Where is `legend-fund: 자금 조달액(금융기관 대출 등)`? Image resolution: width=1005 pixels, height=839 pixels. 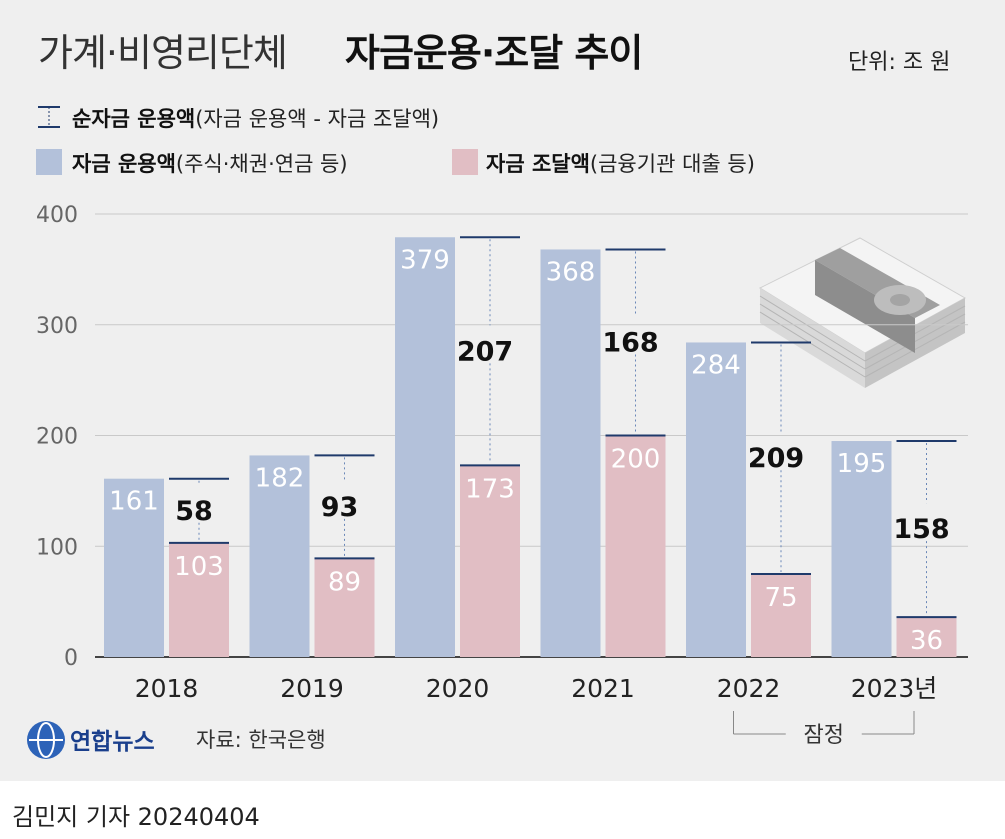
legend-fund: 자금 조달액(금융기관 대출 등) is located at coordinates (620, 163).